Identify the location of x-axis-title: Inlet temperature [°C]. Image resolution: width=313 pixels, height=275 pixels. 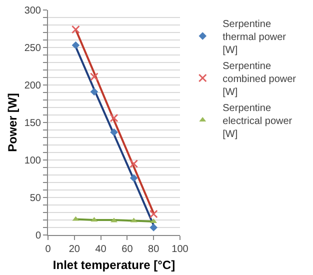
(114, 265).